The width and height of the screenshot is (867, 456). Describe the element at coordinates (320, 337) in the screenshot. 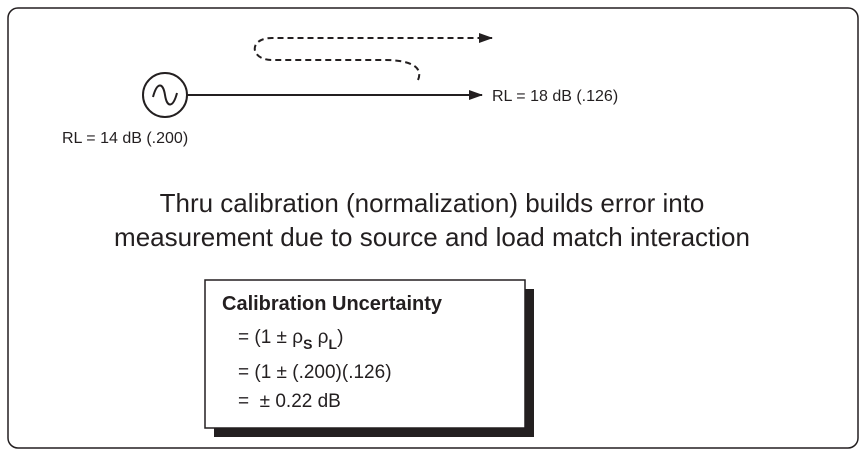

I see `formula-part: ρ` at that location.